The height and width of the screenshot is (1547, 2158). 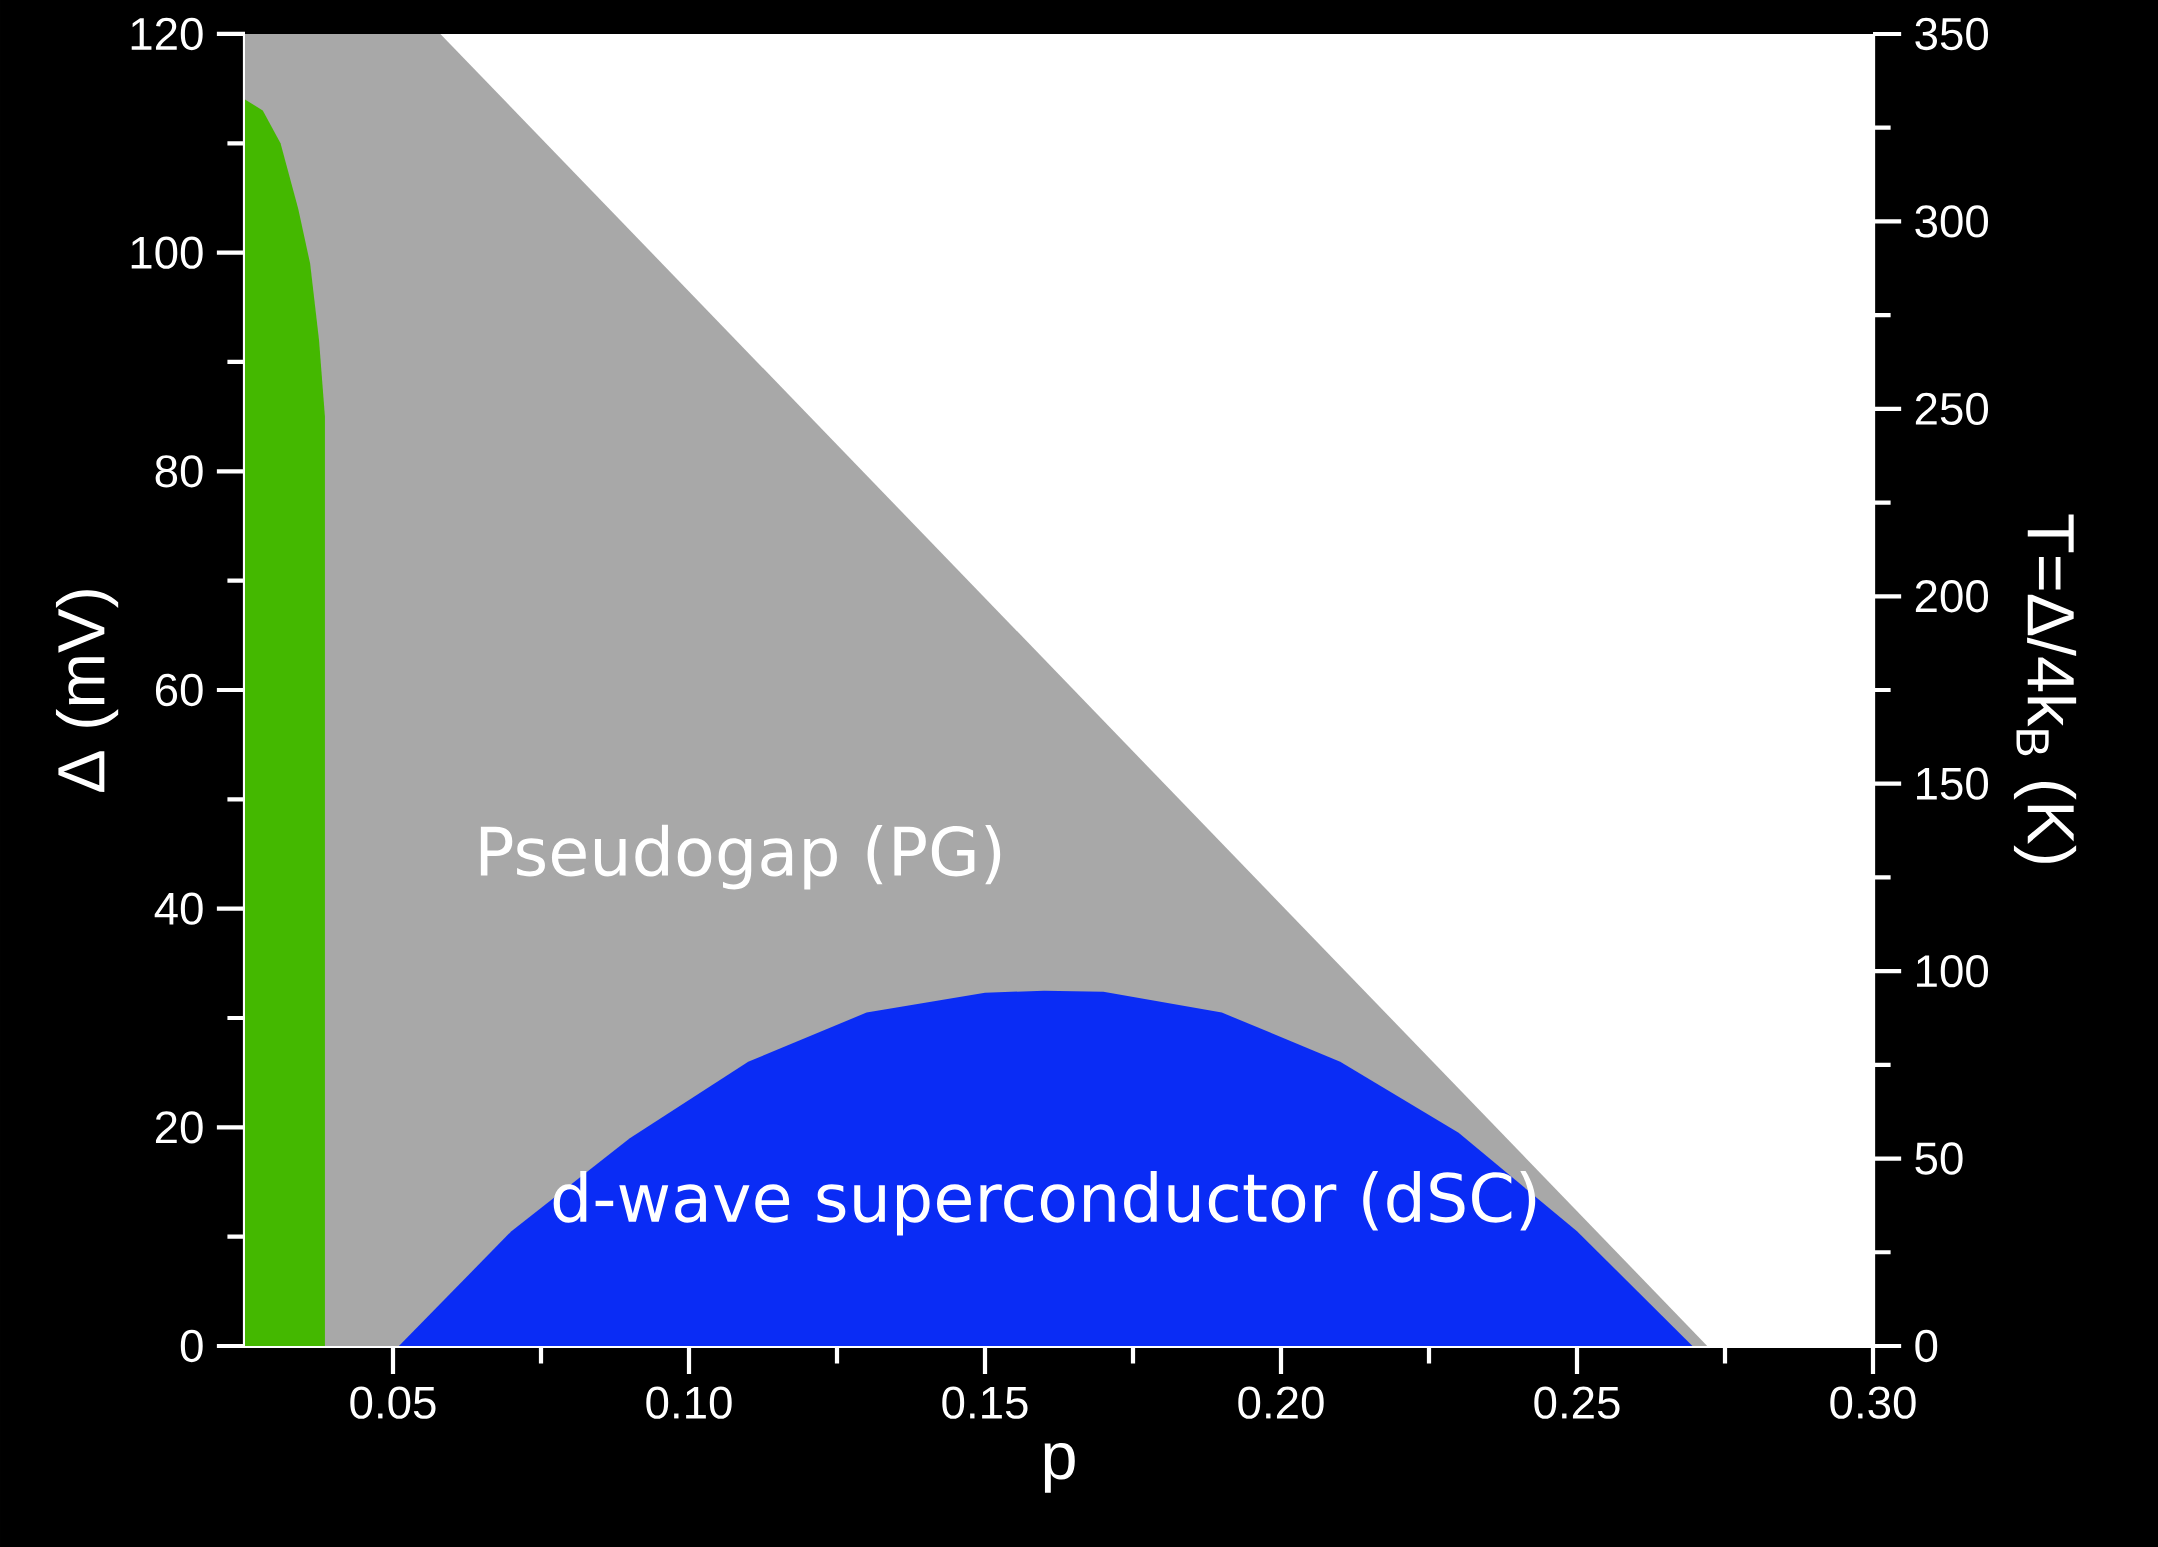 I want to click on y-tick-label: 20, so click(x=179, y=1127).